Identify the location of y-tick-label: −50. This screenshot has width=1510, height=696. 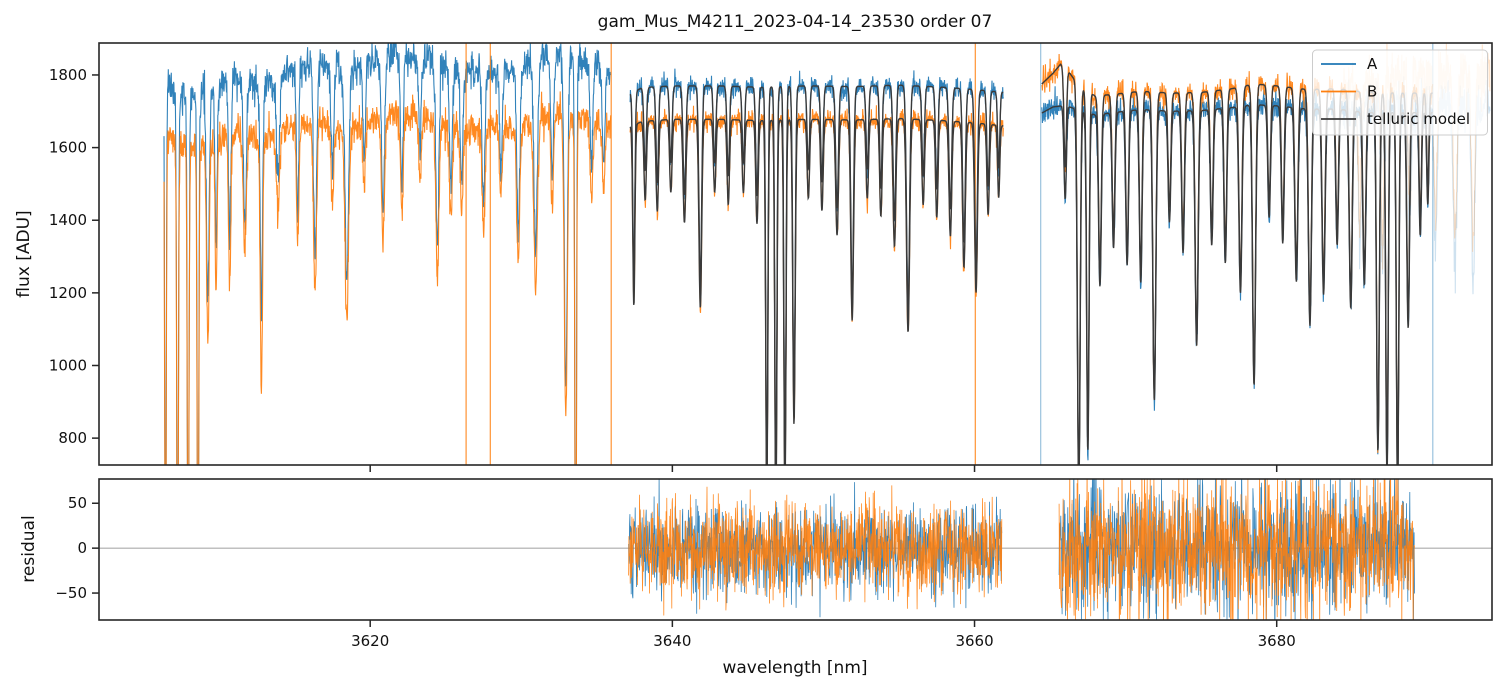
(71, 593).